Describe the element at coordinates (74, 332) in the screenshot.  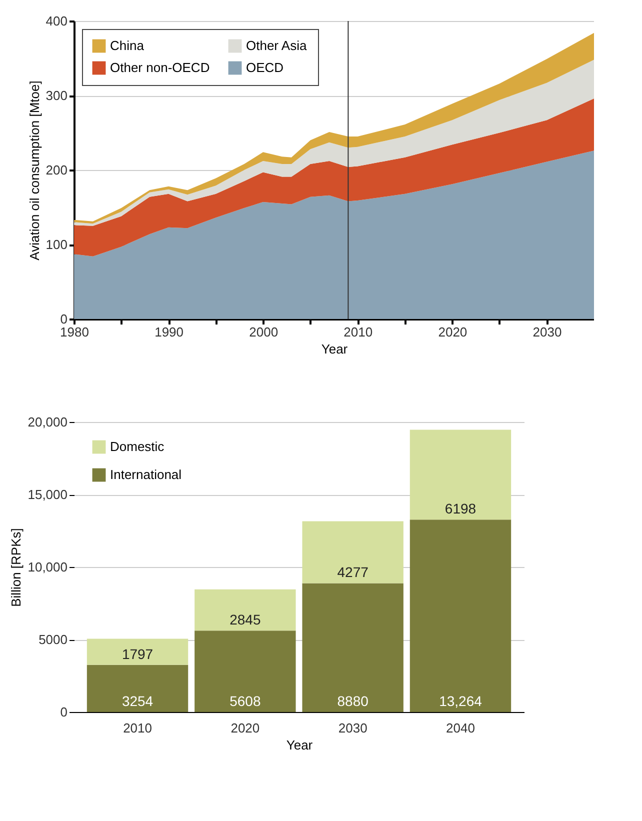
I see `x-tick-label: 1980` at that location.